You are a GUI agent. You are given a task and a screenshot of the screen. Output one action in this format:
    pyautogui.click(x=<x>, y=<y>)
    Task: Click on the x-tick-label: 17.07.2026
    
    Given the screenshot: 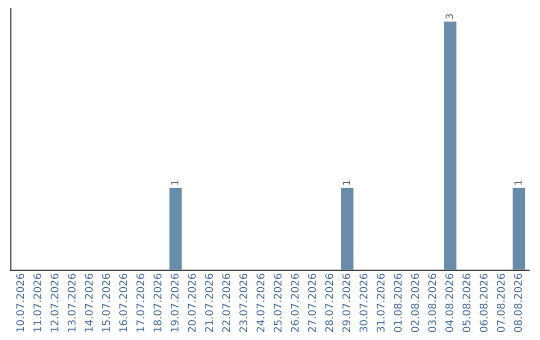 What is the action you would take?
    pyautogui.click(x=140, y=303)
    